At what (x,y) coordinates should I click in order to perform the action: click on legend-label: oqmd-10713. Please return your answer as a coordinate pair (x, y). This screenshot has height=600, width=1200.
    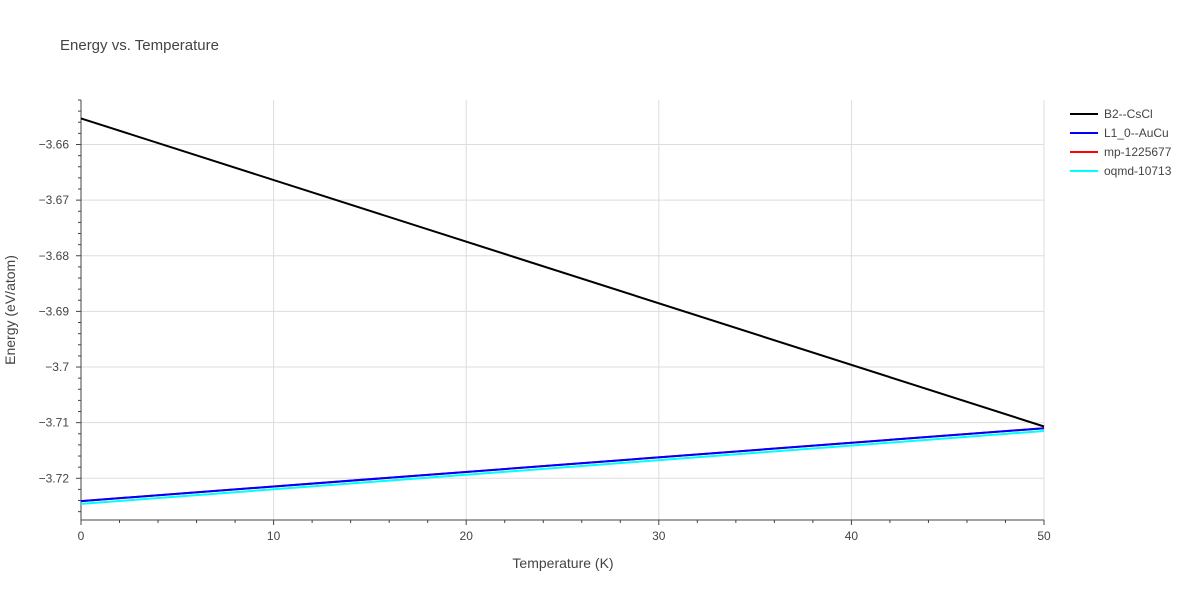
    Looking at the image, I should click on (1138, 171).